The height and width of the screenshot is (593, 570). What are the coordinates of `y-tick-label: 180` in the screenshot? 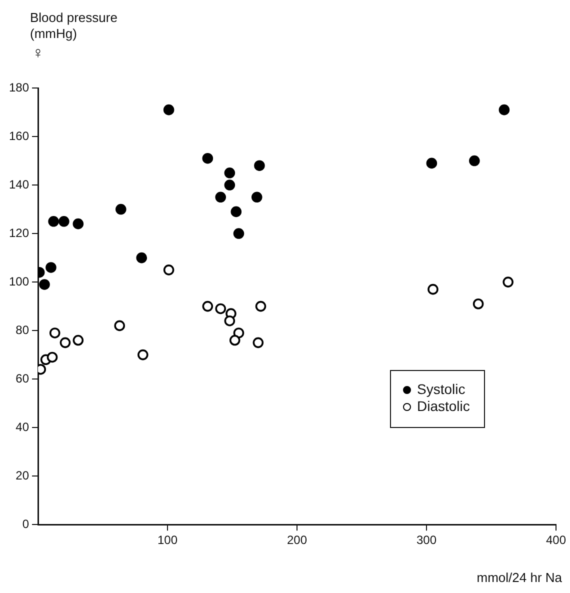 It's located at (19, 87).